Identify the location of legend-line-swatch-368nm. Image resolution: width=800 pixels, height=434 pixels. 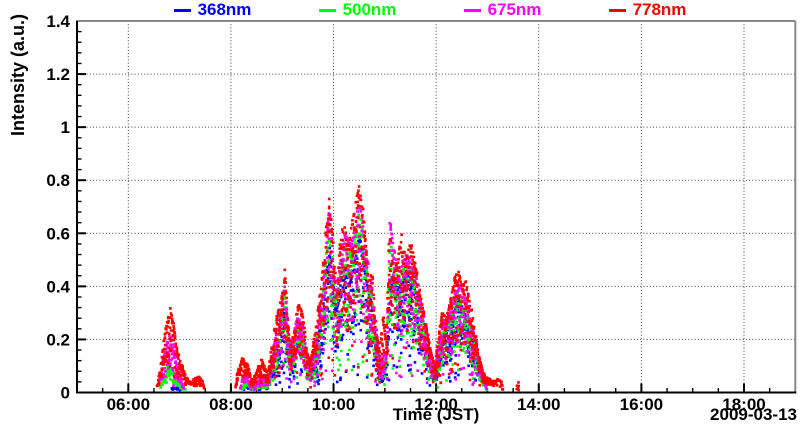
(182, 10).